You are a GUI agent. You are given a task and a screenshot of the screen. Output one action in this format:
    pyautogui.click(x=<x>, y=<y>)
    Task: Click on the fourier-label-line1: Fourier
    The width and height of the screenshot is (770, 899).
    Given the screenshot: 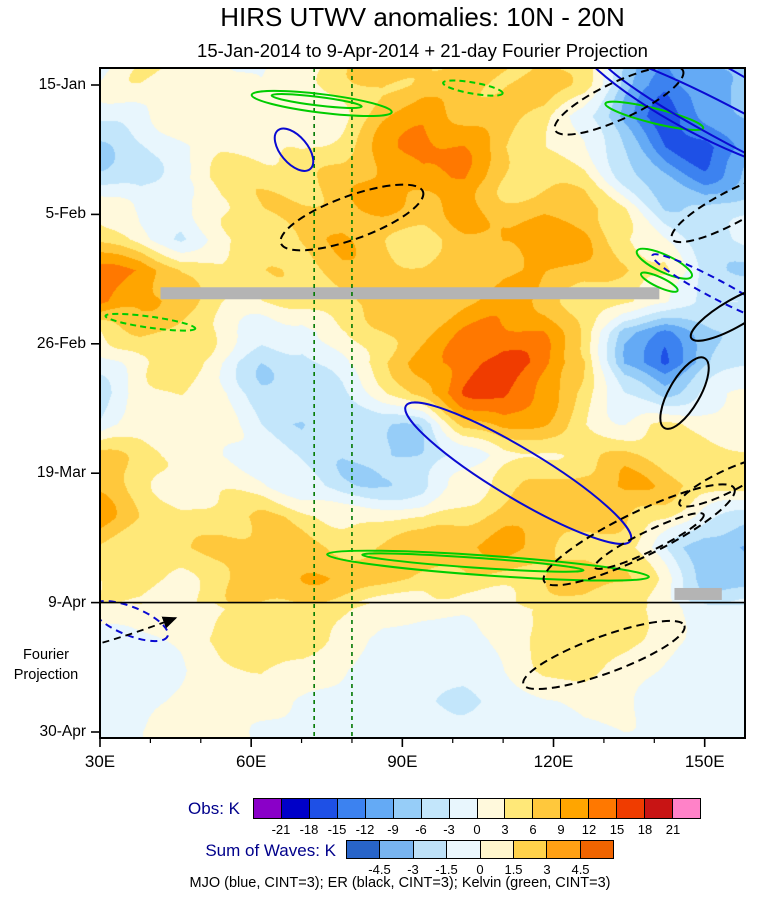 What is the action you would take?
    pyautogui.click(x=46, y=655)
    